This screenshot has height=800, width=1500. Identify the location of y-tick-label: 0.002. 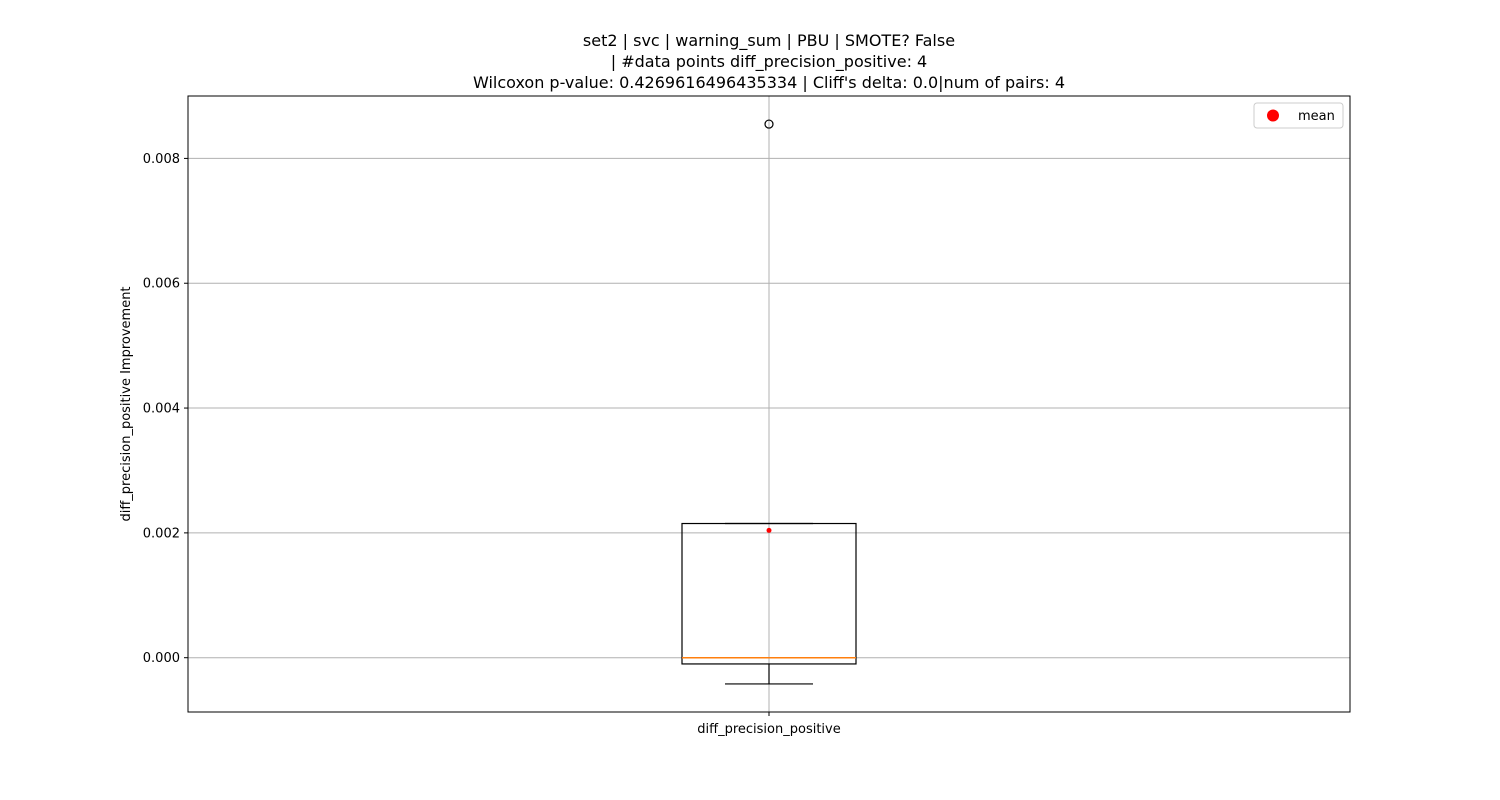
(161, 533).